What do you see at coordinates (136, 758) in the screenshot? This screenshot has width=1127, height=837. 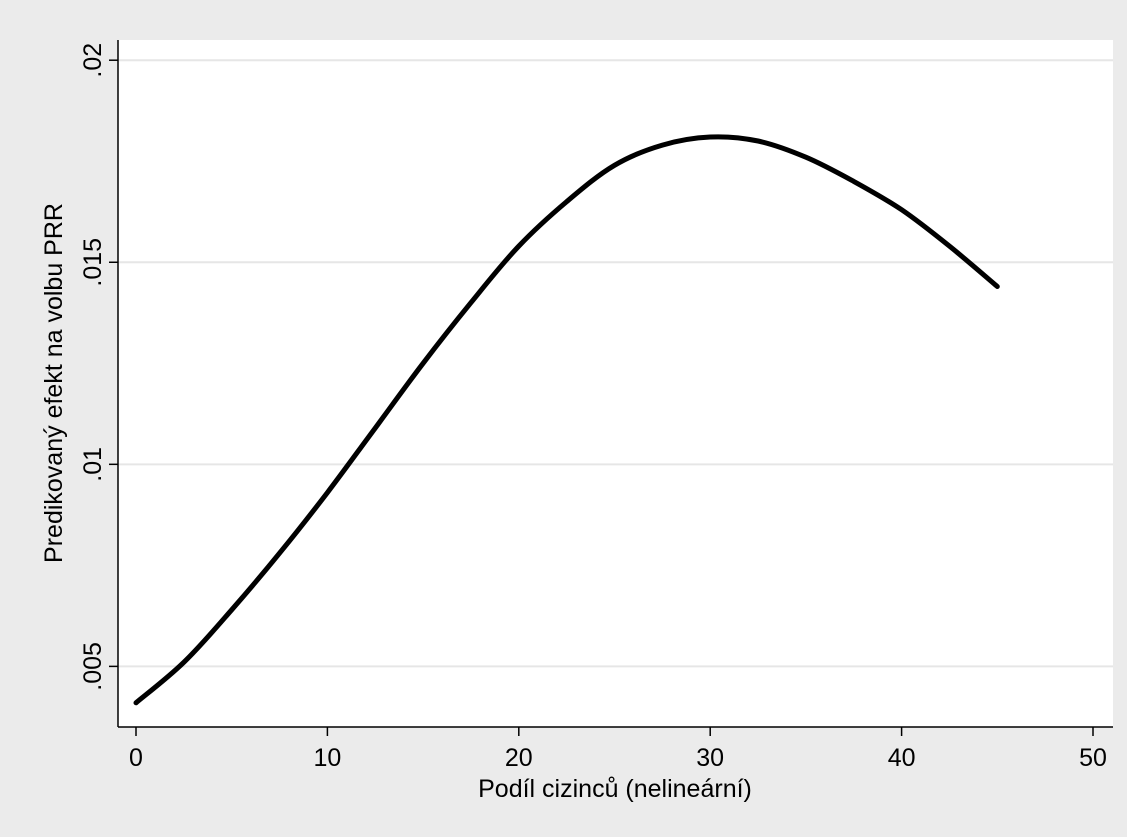 I see `x-tick-label: 0` at bounding box center [136, 758].